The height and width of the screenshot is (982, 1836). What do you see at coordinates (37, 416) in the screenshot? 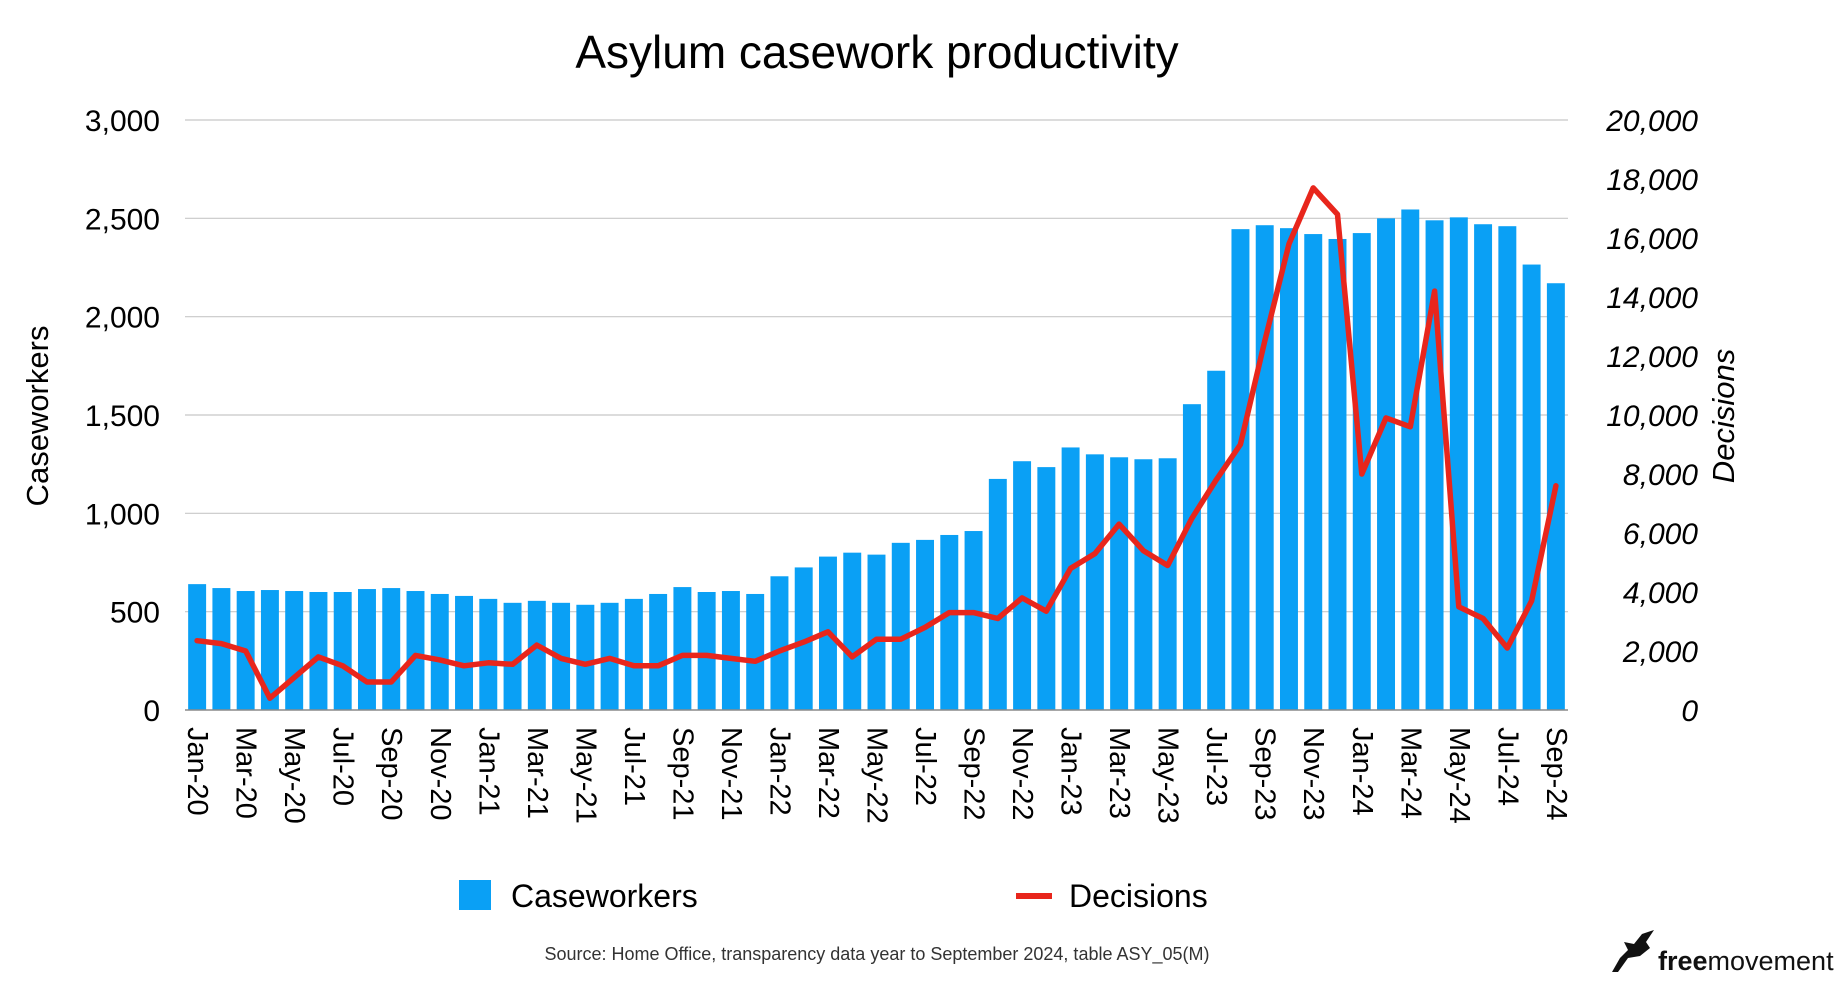
I see `left-y-axis-title: Caseworkers` at bounding box center [37, 416].